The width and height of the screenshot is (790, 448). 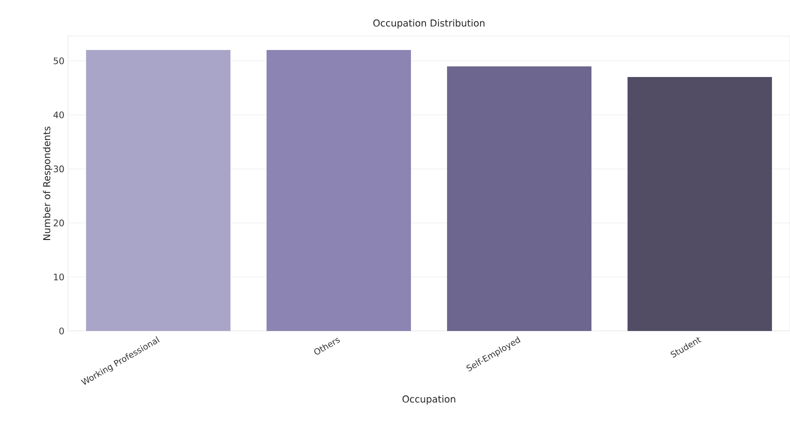 What do you see at coordinates (429, 399) in the screenshot?
I see `x-axis-title: Occupation` at bounding box center [429, 399].